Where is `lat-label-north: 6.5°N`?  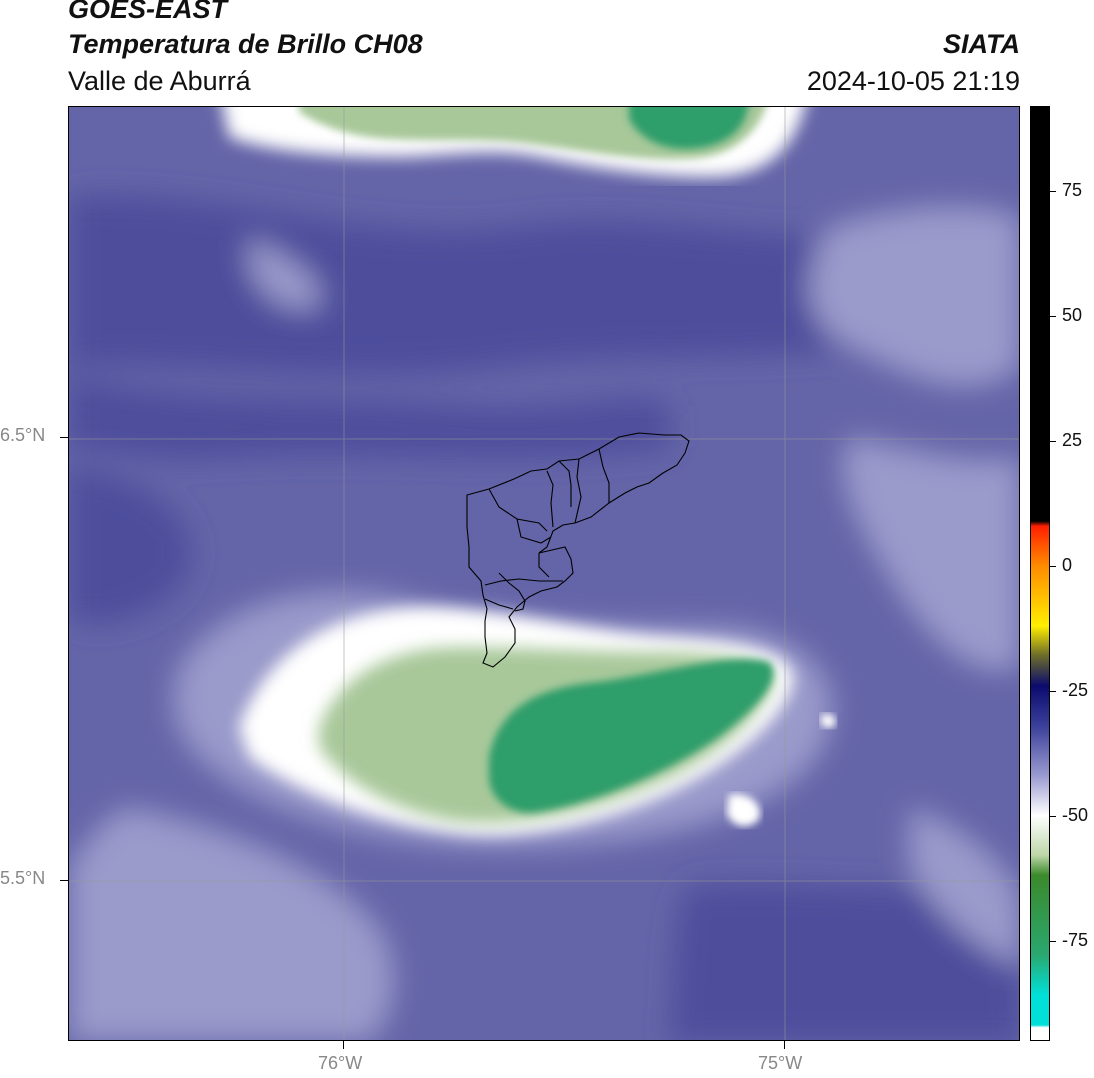
lat-label-north: 6.5°N is located at coordinates (23, 435).